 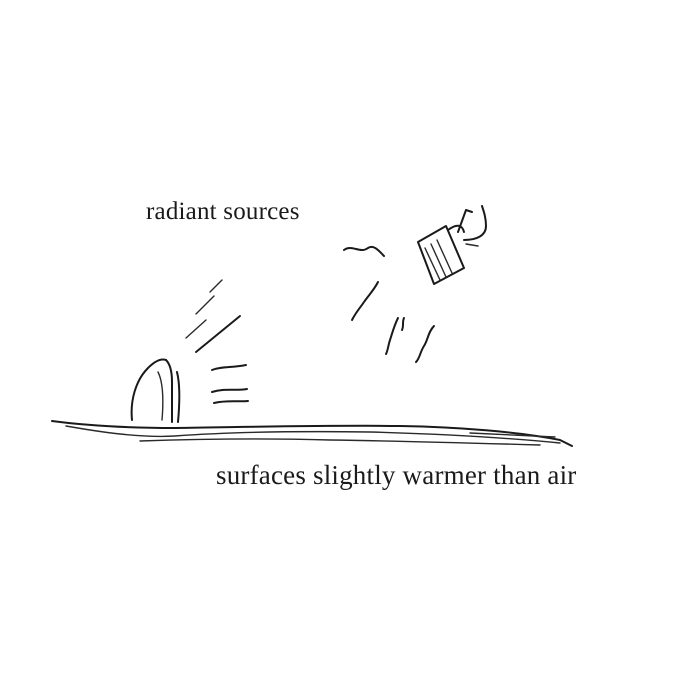 I want to click on ground-surface, so click(x=312, y=433).